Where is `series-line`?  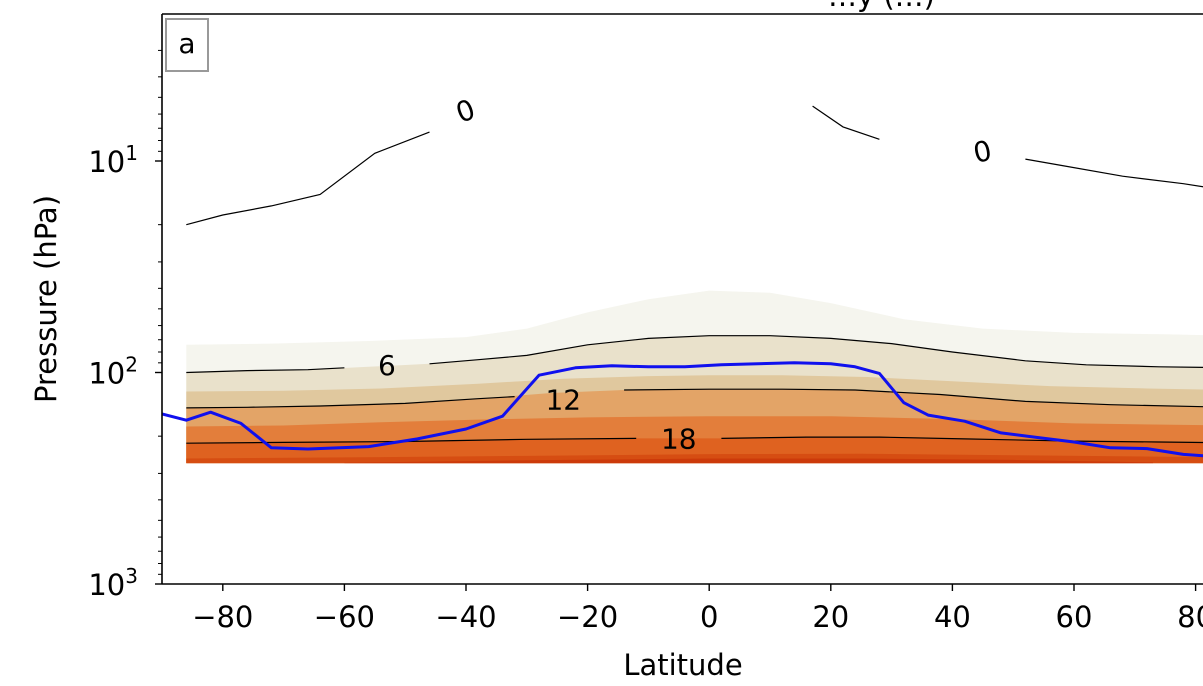
series-line is located at coordinates (682, 409).